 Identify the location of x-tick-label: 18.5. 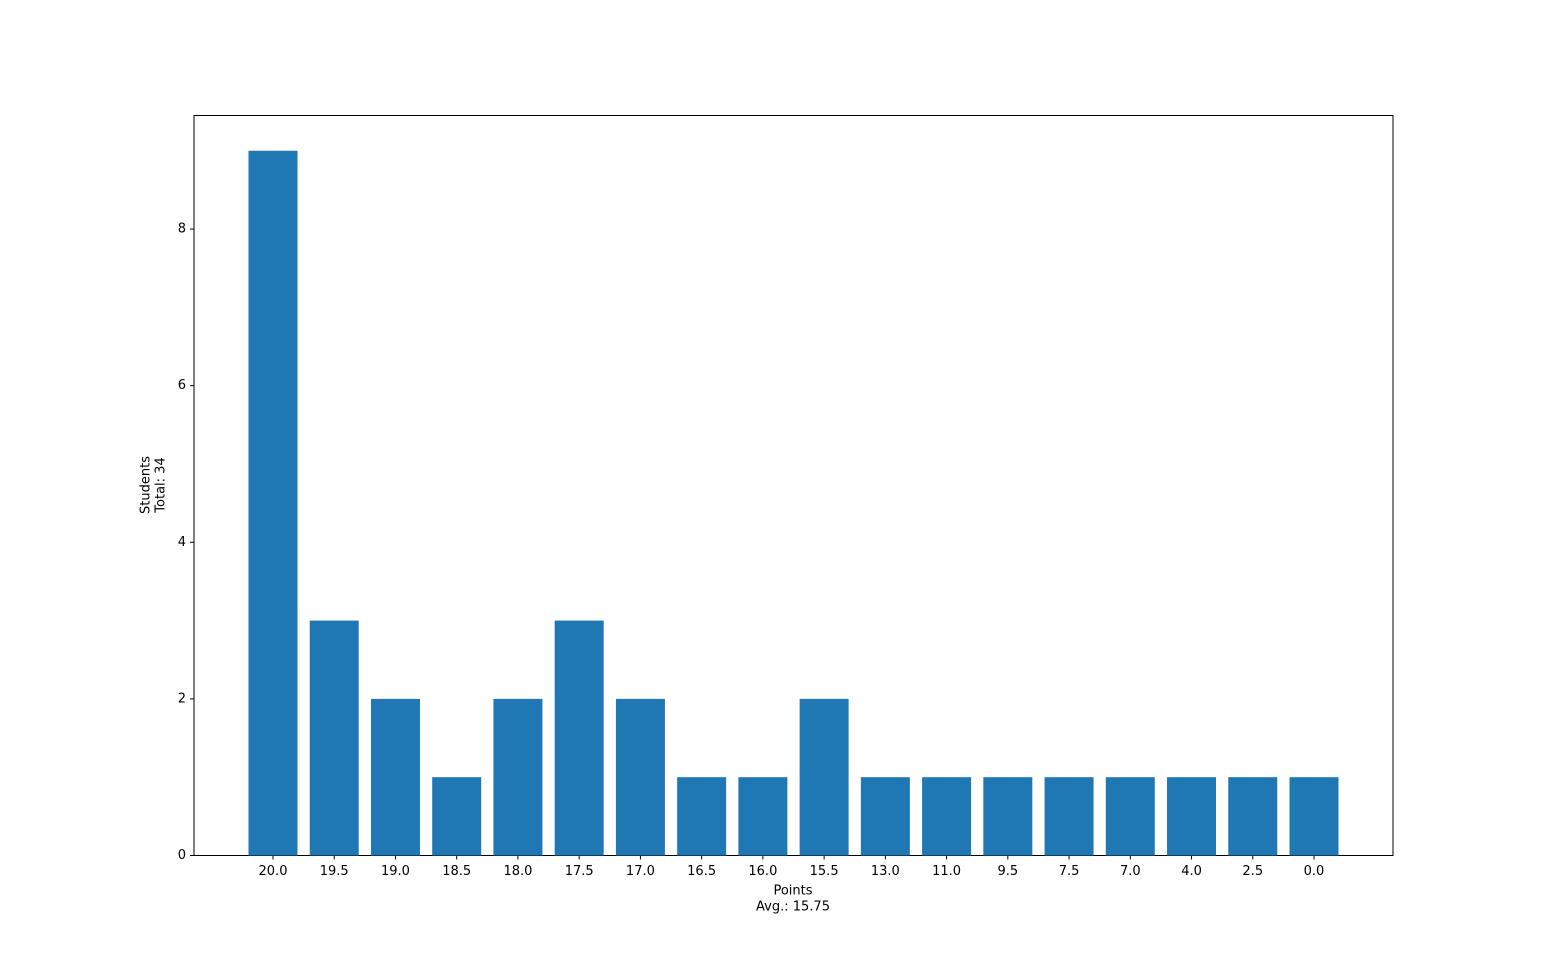
(456, 871).